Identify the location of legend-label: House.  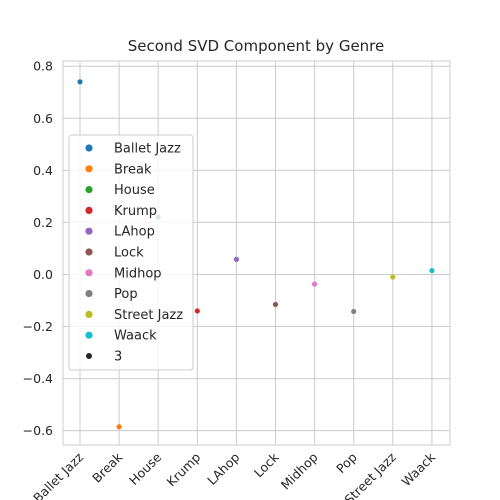
(134, 190).